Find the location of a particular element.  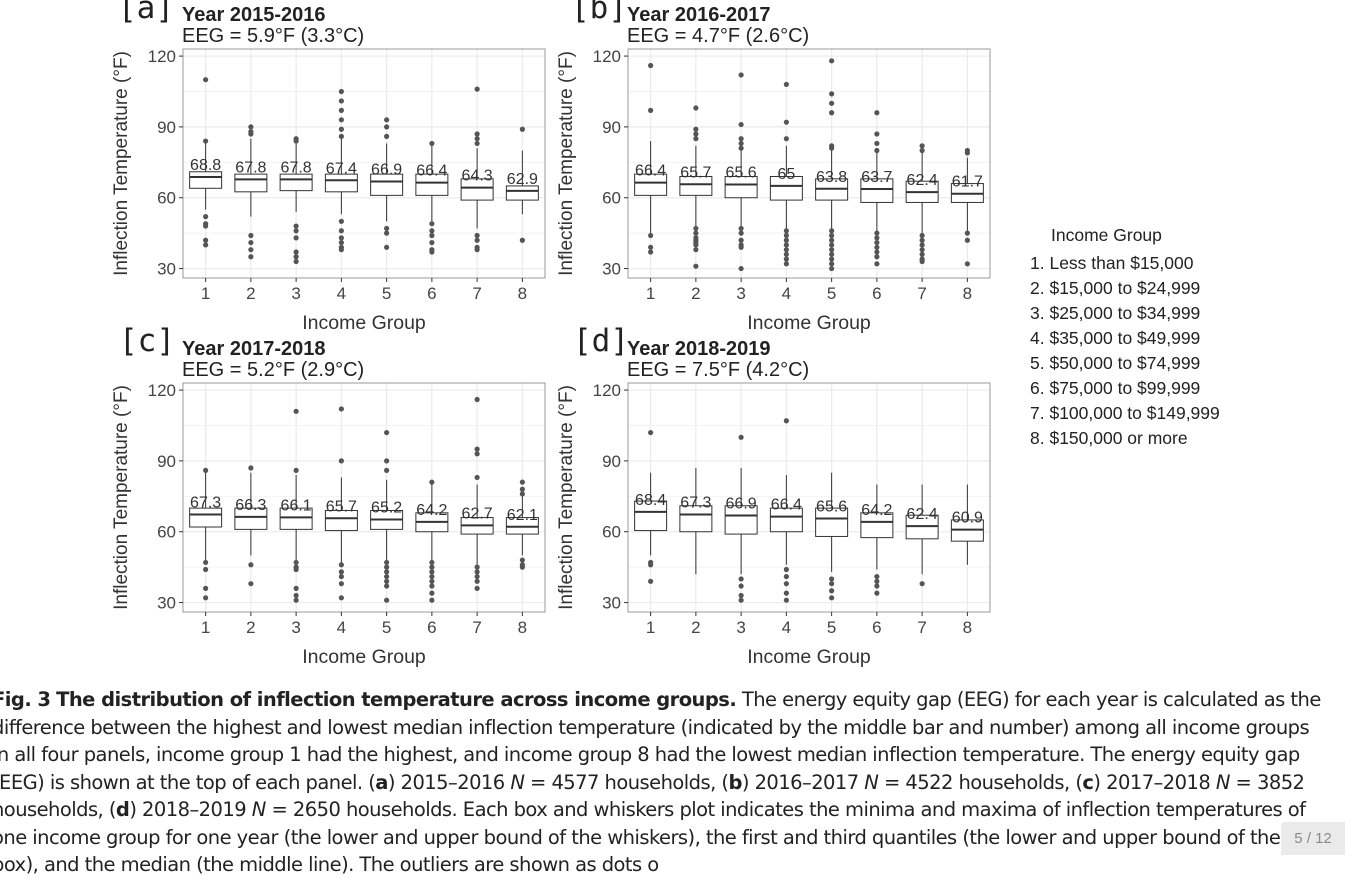

y-tick-label: 90 is located at coordinates (611, 127).